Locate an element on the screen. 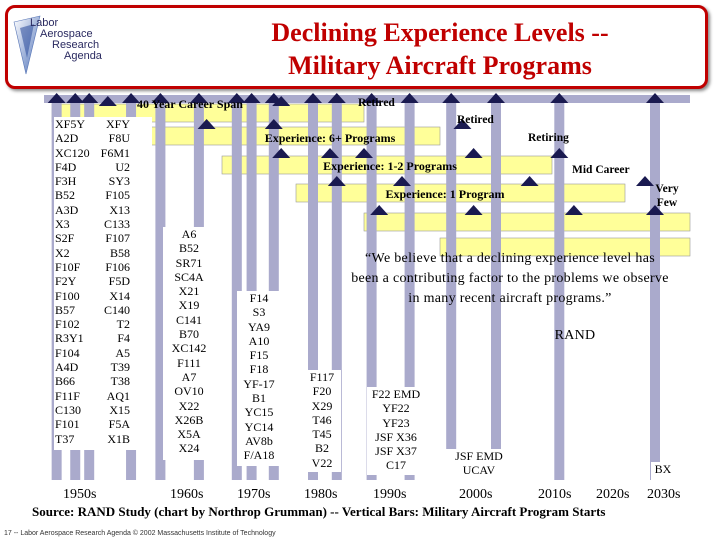  program-1960s-item: X19 is located at coordinates (189, 305).